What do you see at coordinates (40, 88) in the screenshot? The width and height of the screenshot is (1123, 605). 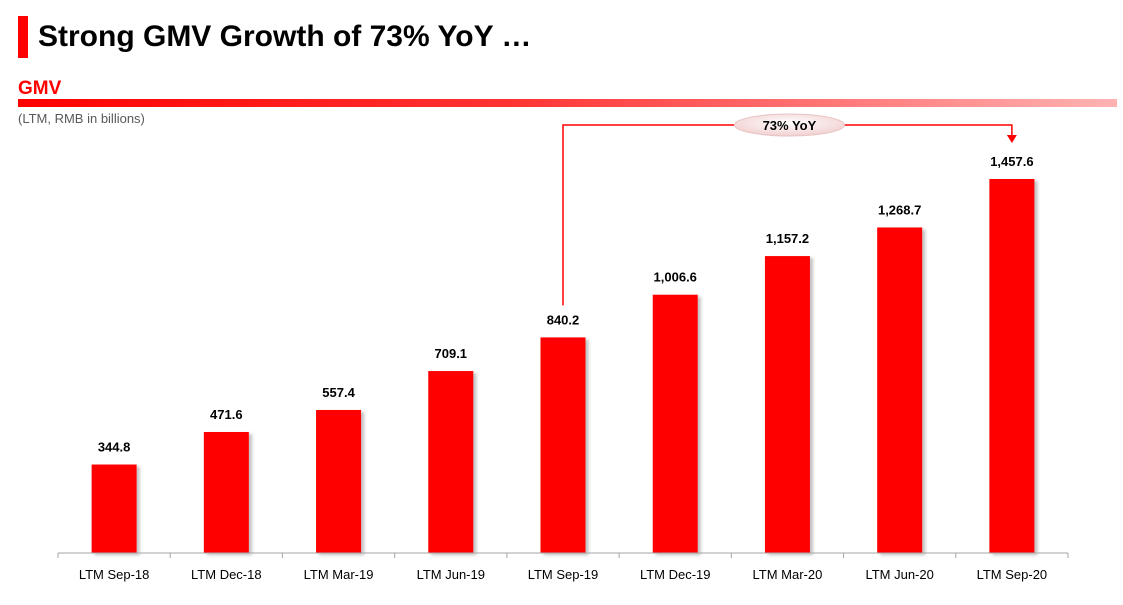 I see `section-title: GMV` at bounding box center [40, 88].